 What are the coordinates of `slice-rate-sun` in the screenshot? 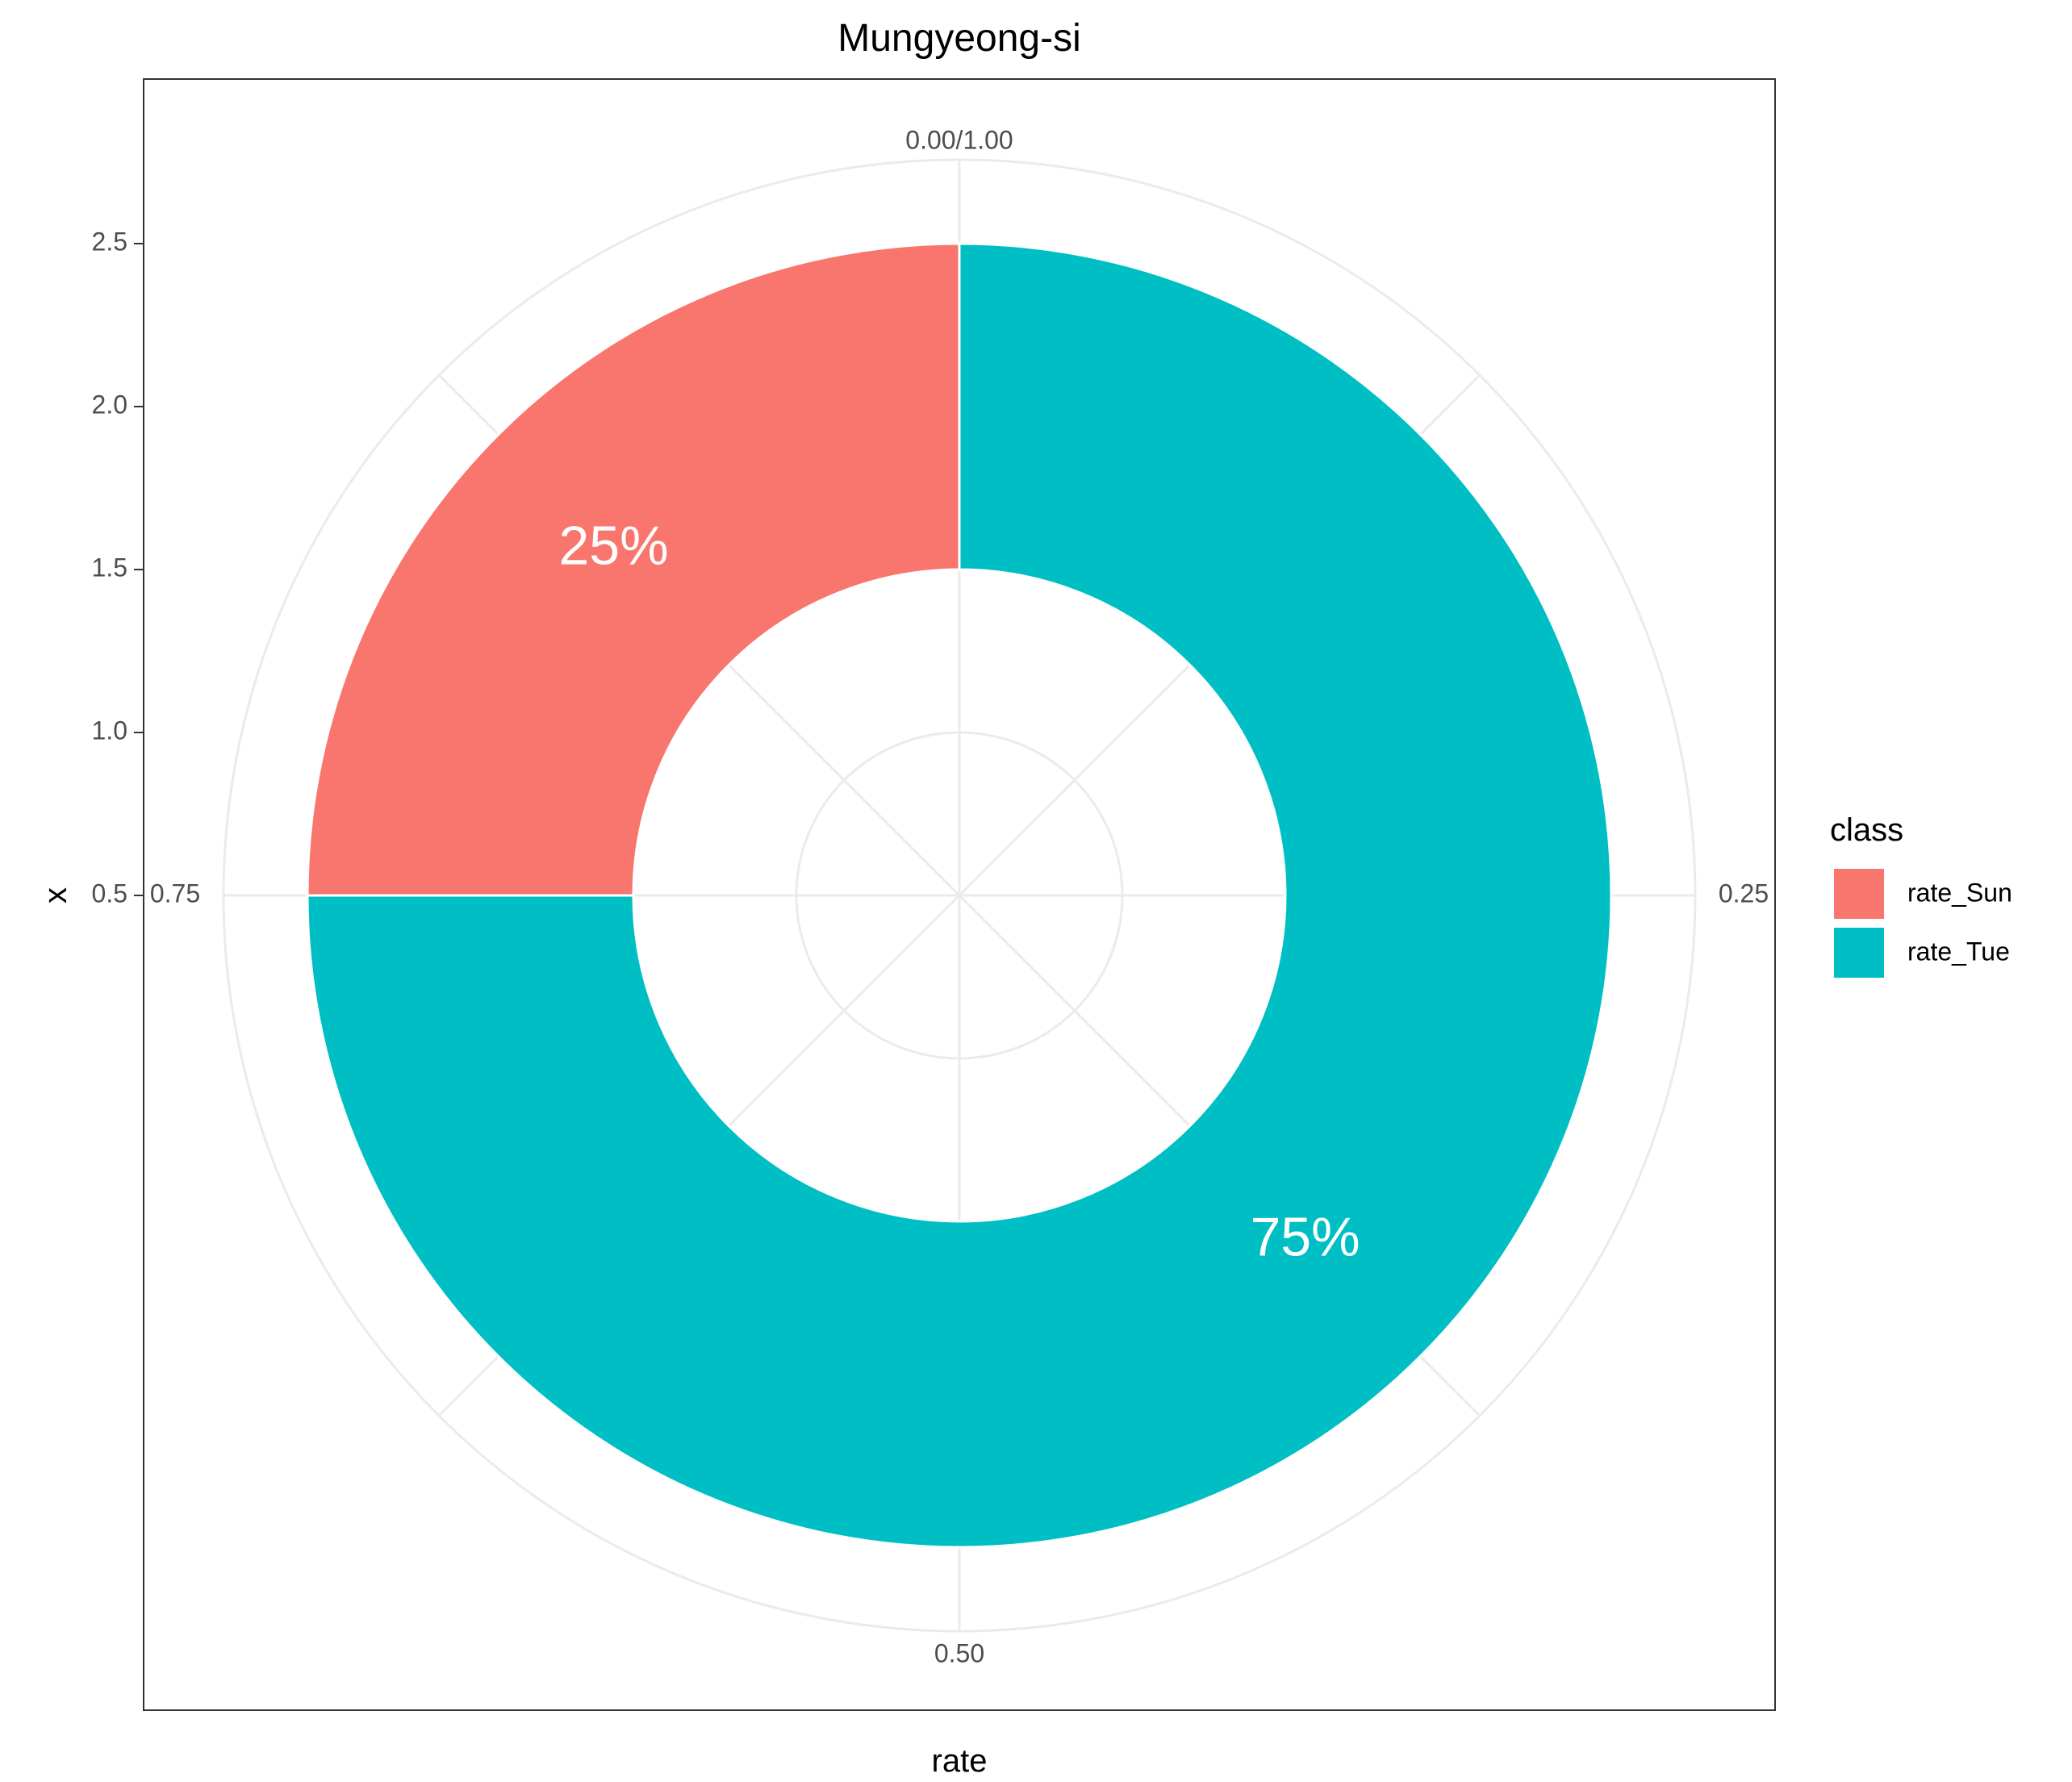 It's located at (633, 569).